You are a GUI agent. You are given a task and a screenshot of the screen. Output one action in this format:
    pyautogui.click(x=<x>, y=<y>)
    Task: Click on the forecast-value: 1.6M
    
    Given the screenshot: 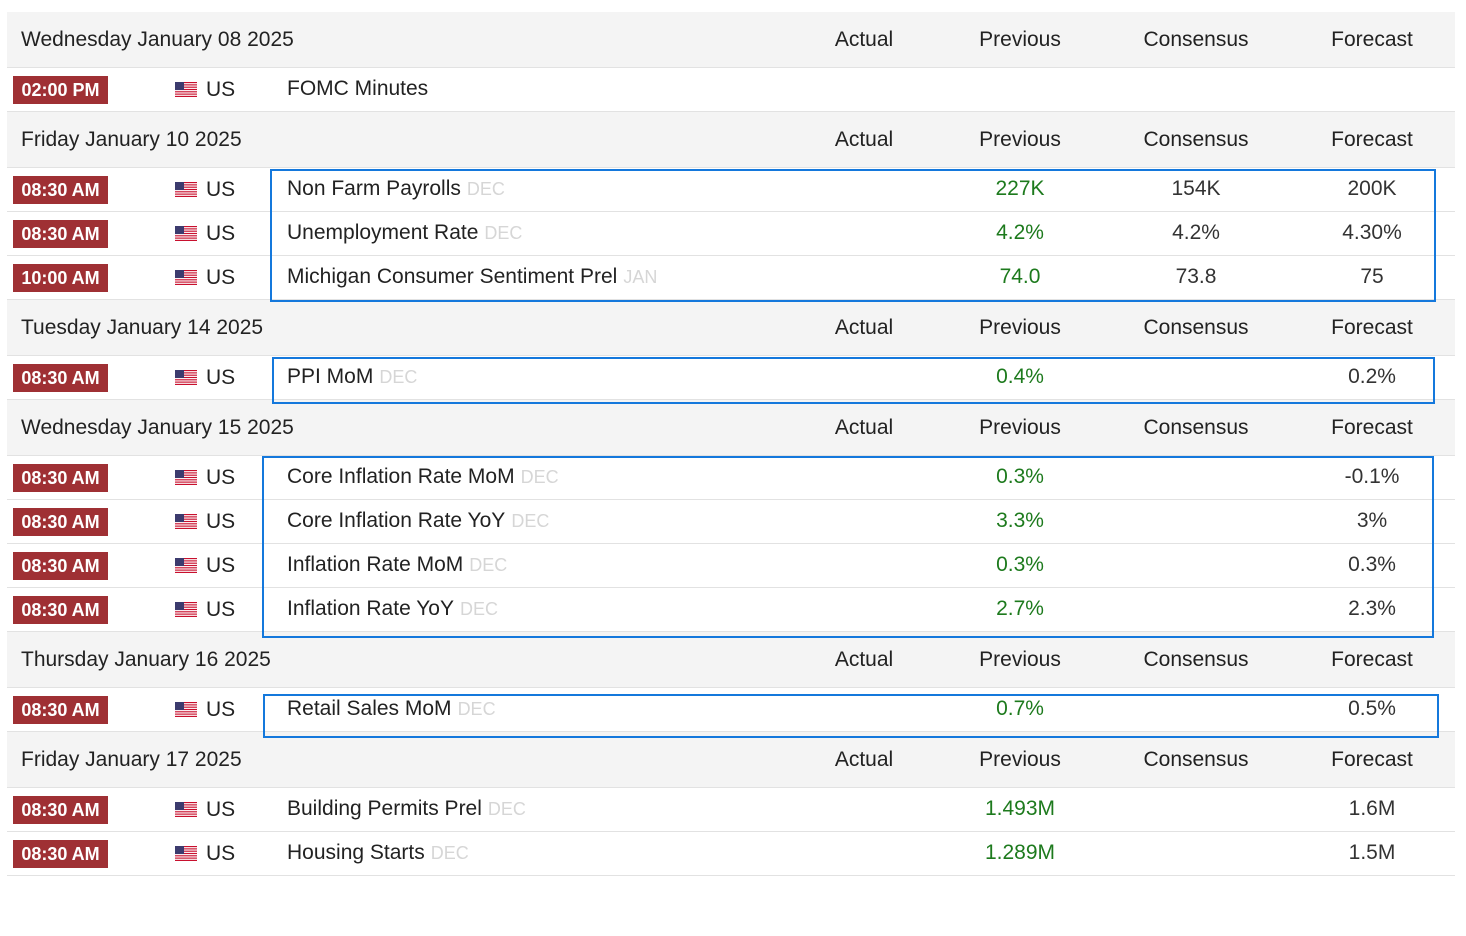 What is the action you would take?
    pyautogui.click(x=1372, y=808)
    